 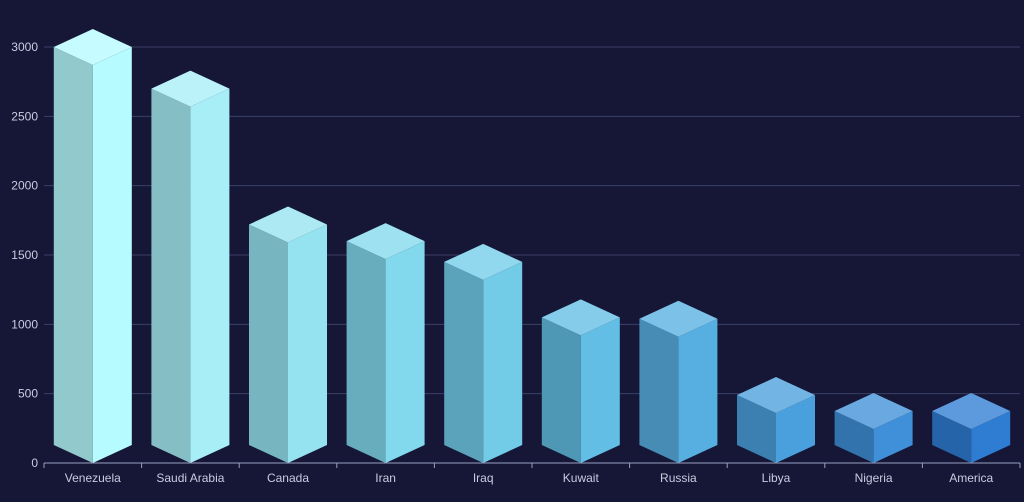 I want to click on x-tick-label: Canada, so click(x=288, y=478).